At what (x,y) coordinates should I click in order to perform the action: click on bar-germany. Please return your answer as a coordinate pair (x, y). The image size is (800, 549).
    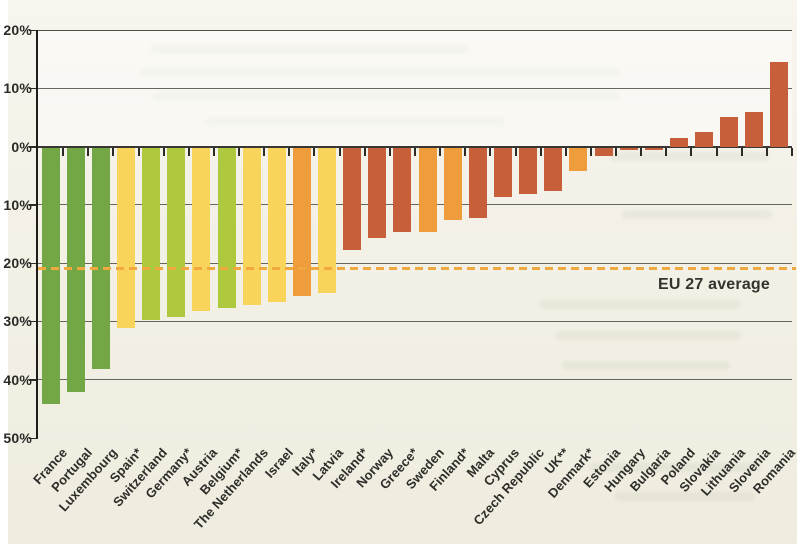
    Looking at the image, I should click on (176, 232).